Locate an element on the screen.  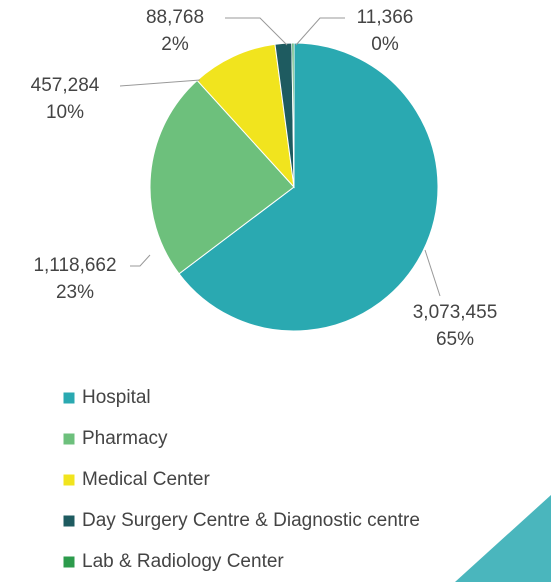
legend-label: Hospital is located at coordinates (116, 397).